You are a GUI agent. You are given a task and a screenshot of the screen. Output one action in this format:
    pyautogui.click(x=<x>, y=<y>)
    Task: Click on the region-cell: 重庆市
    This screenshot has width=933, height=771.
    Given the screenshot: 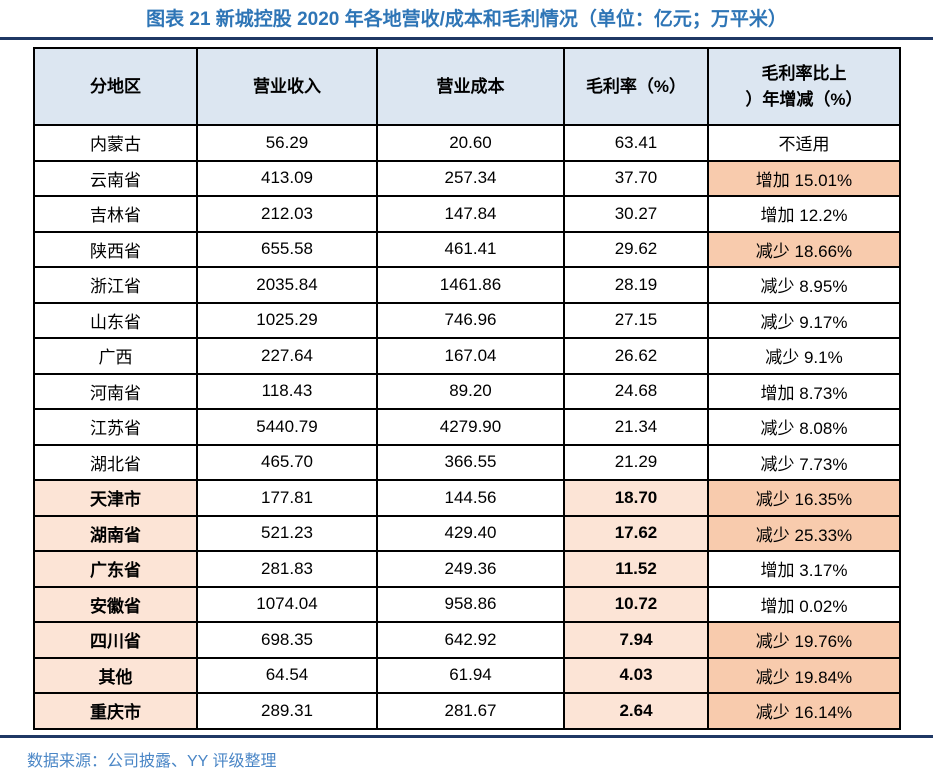 What is the action you would take?
    pyautogui.click(x=115, y=711)
    